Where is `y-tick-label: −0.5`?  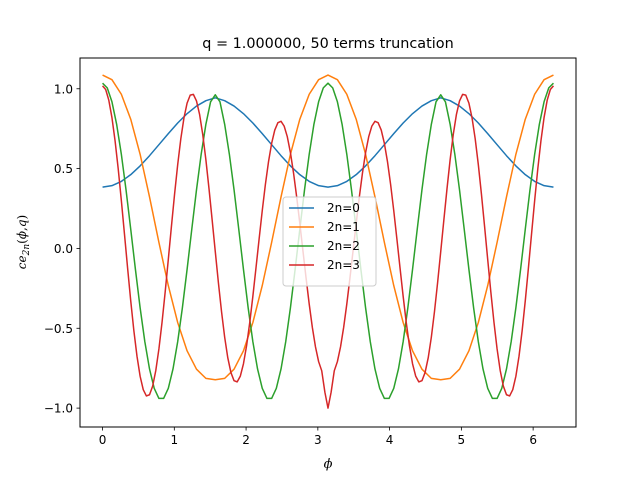 y-tick-label: −0.5 is located at coordinates (58, 329).